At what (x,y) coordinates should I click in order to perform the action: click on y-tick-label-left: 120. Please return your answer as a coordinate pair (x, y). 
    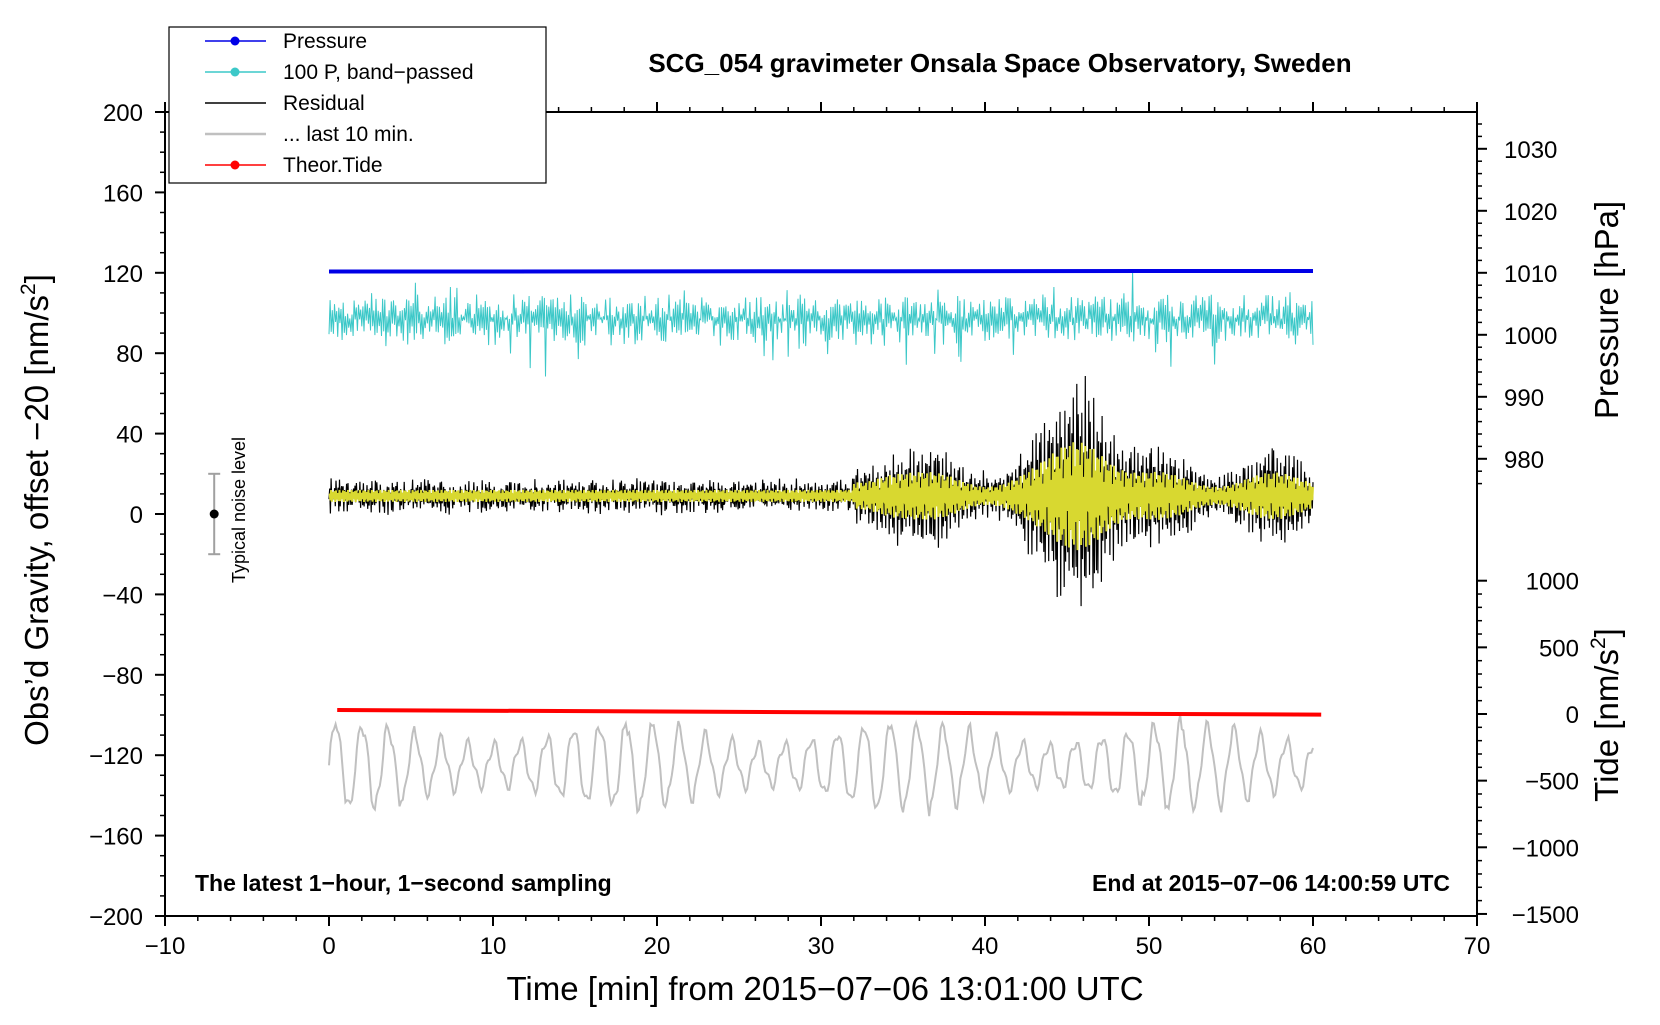
    Looking at the image, I should click on (123, 274).